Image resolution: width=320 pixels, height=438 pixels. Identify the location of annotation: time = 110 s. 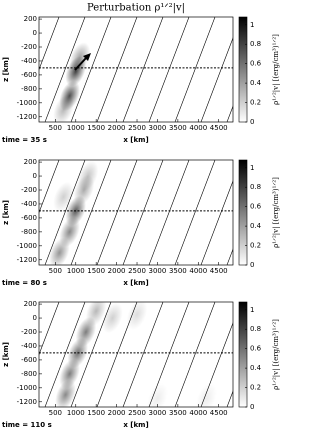
(27, 425).